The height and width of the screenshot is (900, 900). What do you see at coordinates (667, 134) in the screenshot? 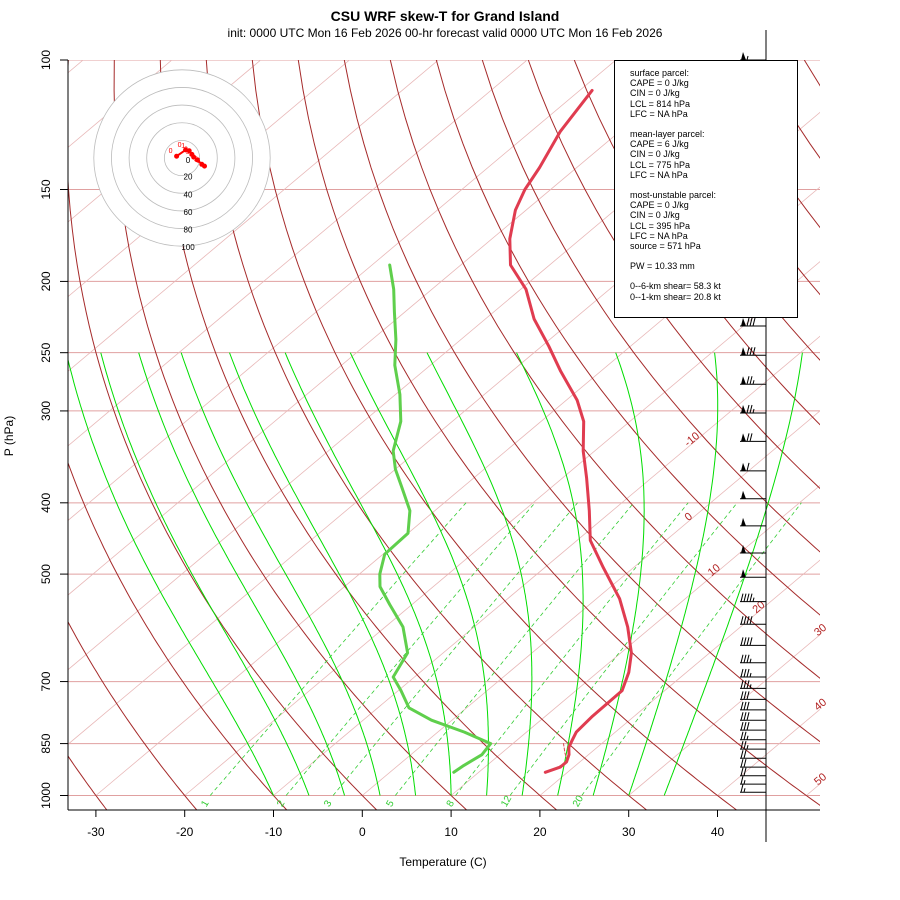
I see `info-line: mean-layer parcel:` at bounding box center [667, 134].